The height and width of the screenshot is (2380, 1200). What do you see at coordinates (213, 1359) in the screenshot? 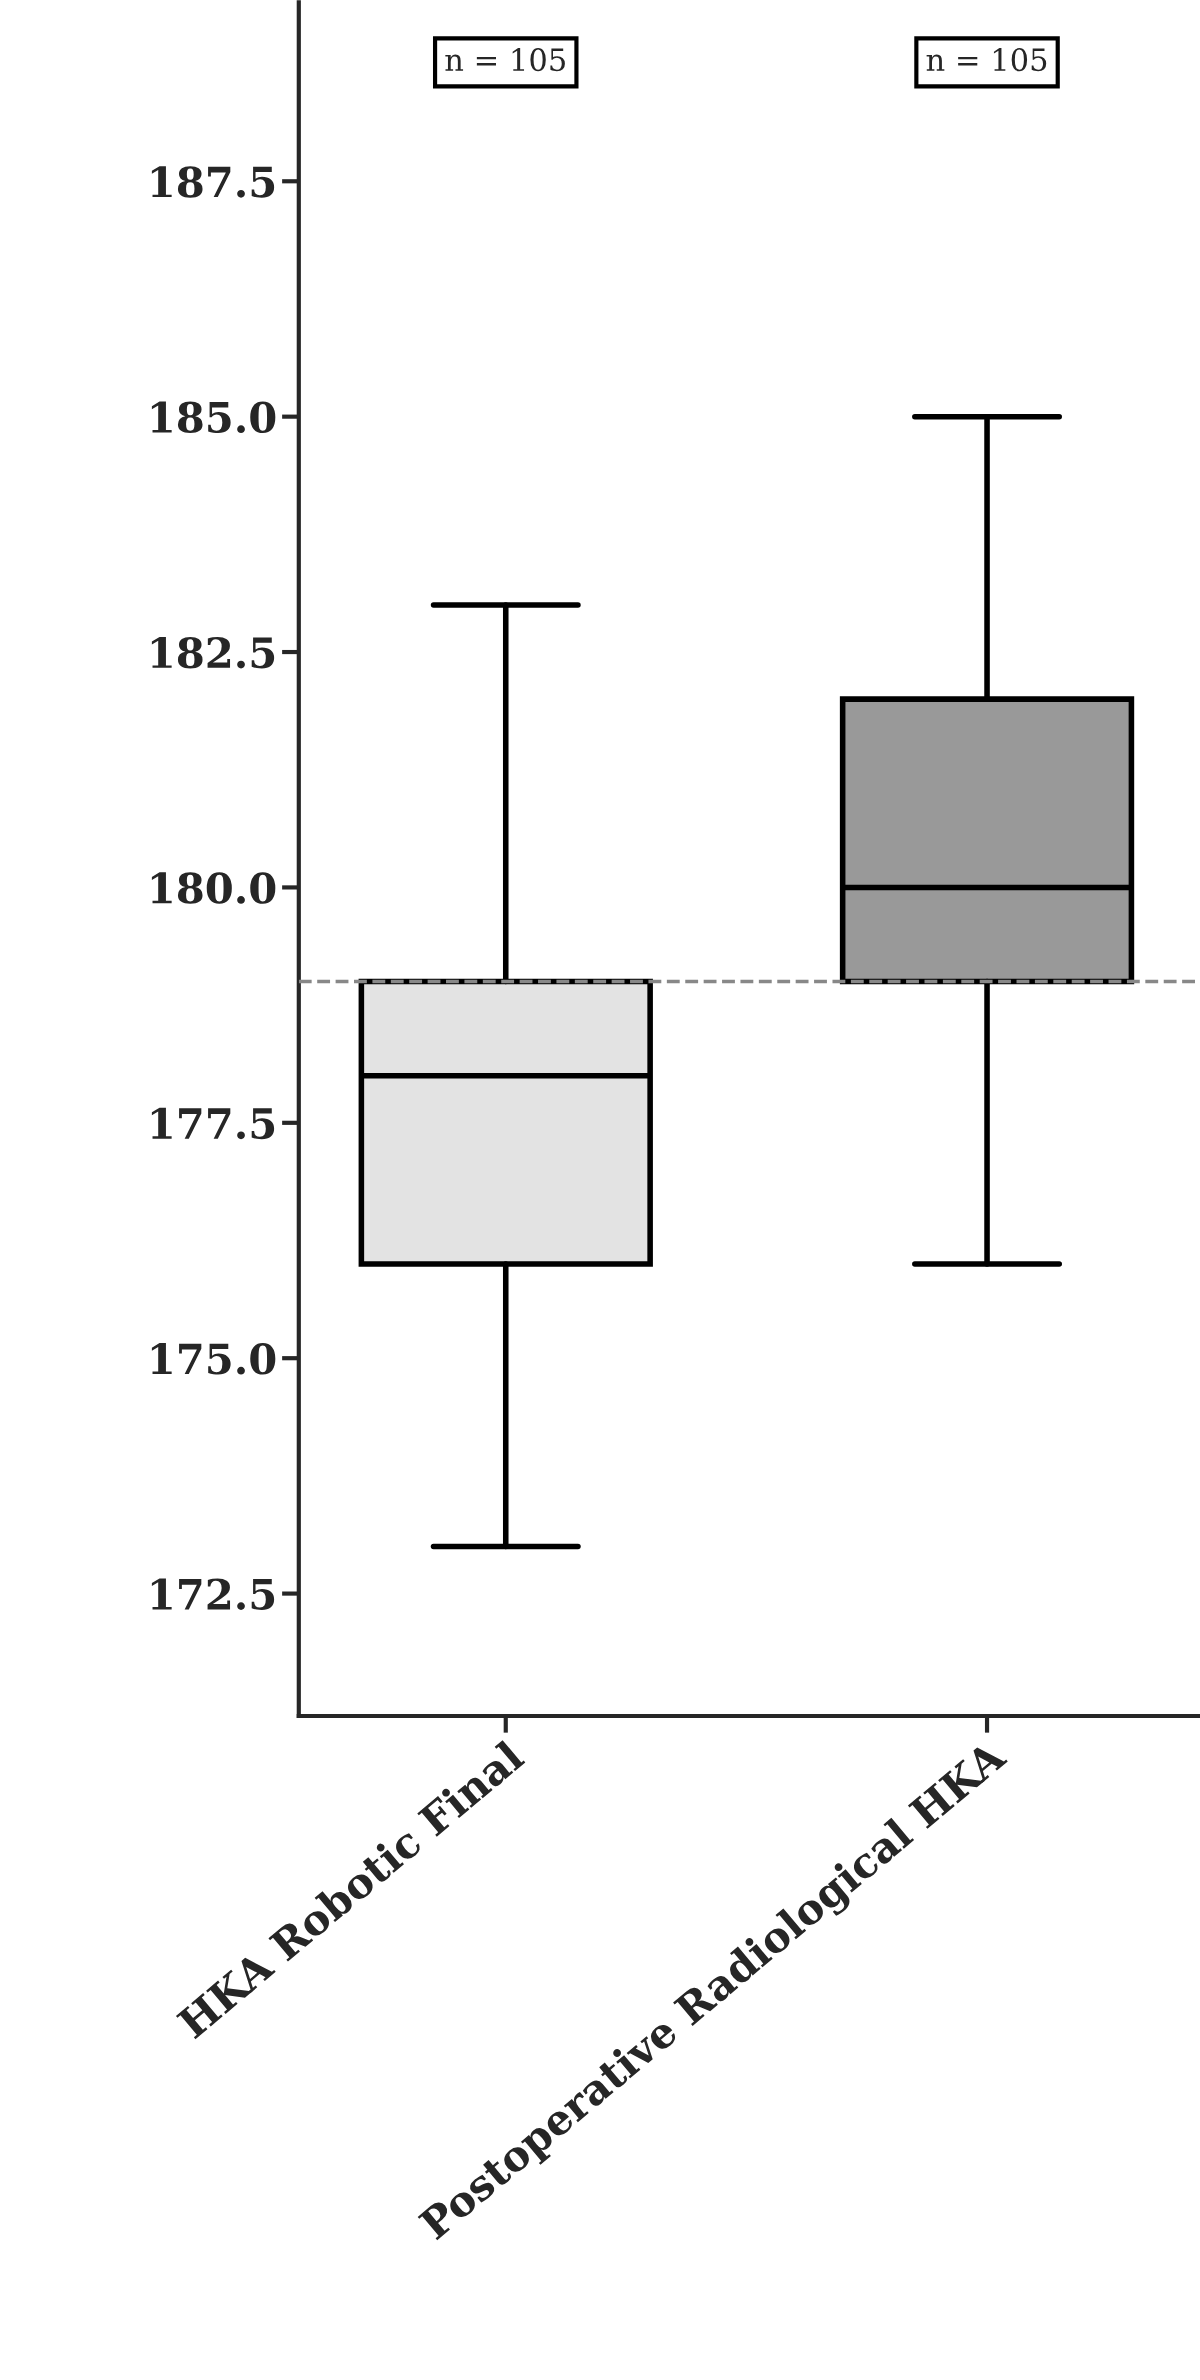
I see `y-tick-label: 175.0` at bounding box center [213, 1359].